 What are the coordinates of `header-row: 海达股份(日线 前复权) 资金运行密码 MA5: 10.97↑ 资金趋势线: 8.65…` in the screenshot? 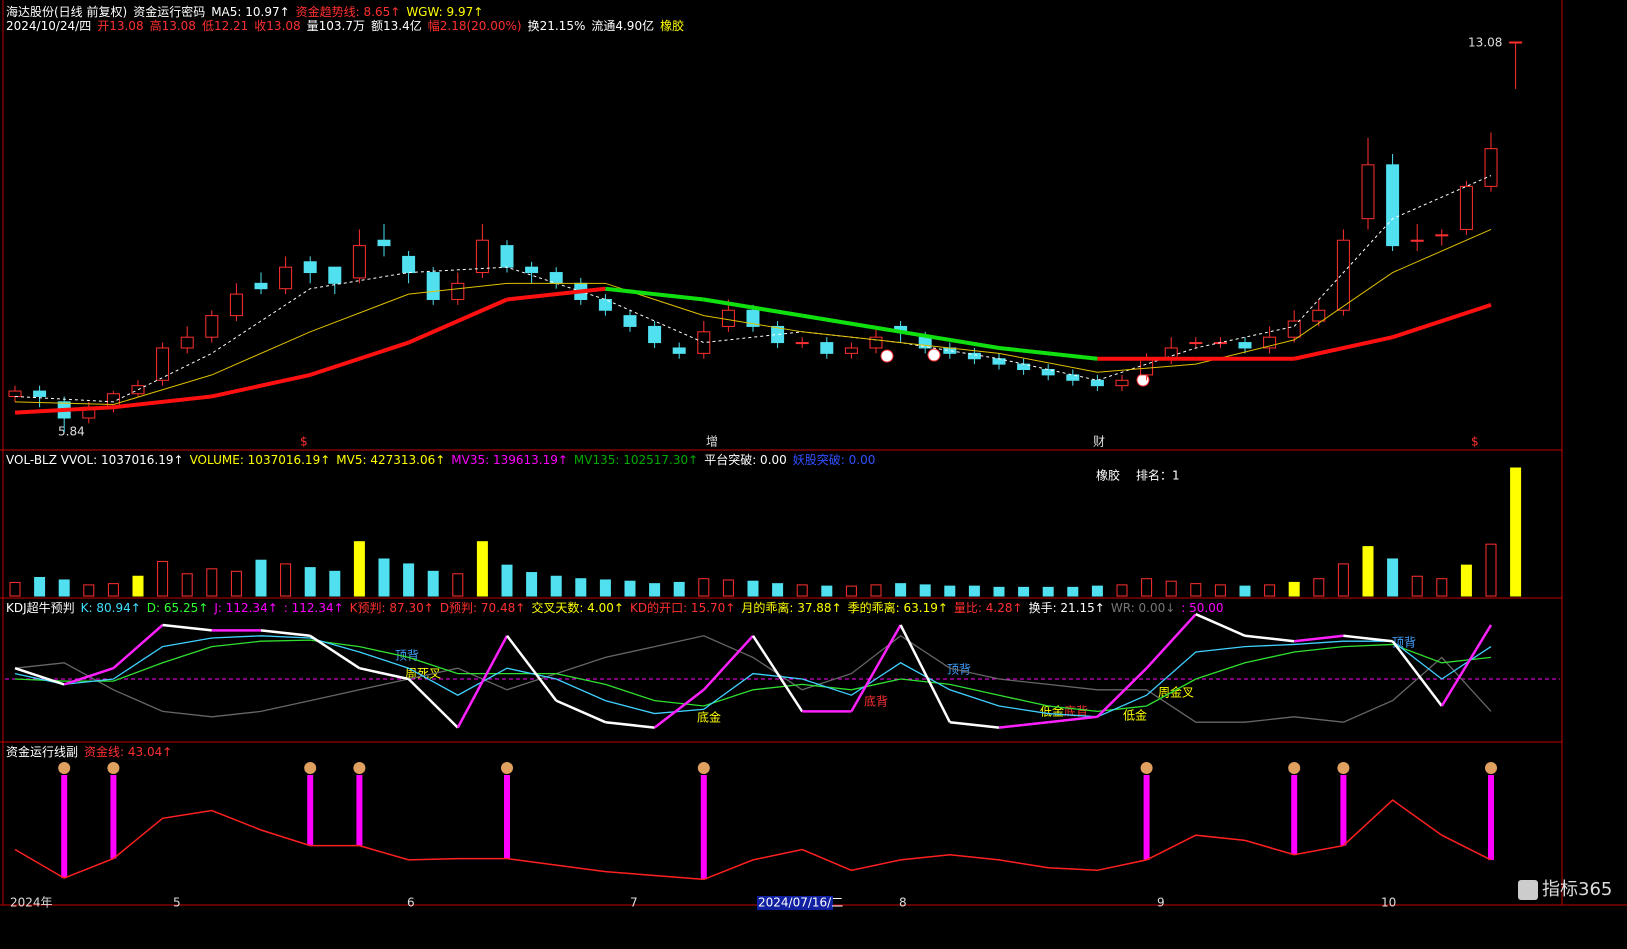 It's located at (247, 11).